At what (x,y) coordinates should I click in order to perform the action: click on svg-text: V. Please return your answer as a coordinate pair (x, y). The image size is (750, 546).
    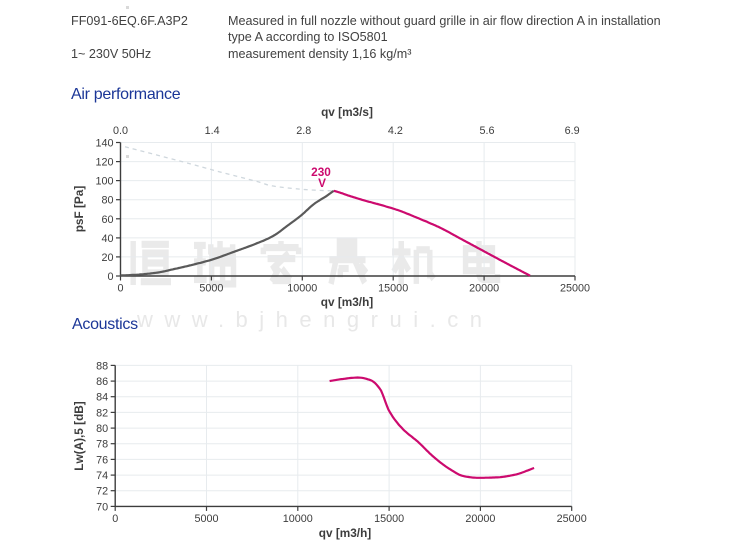
    Looking at the image, I should click on (322, 183).